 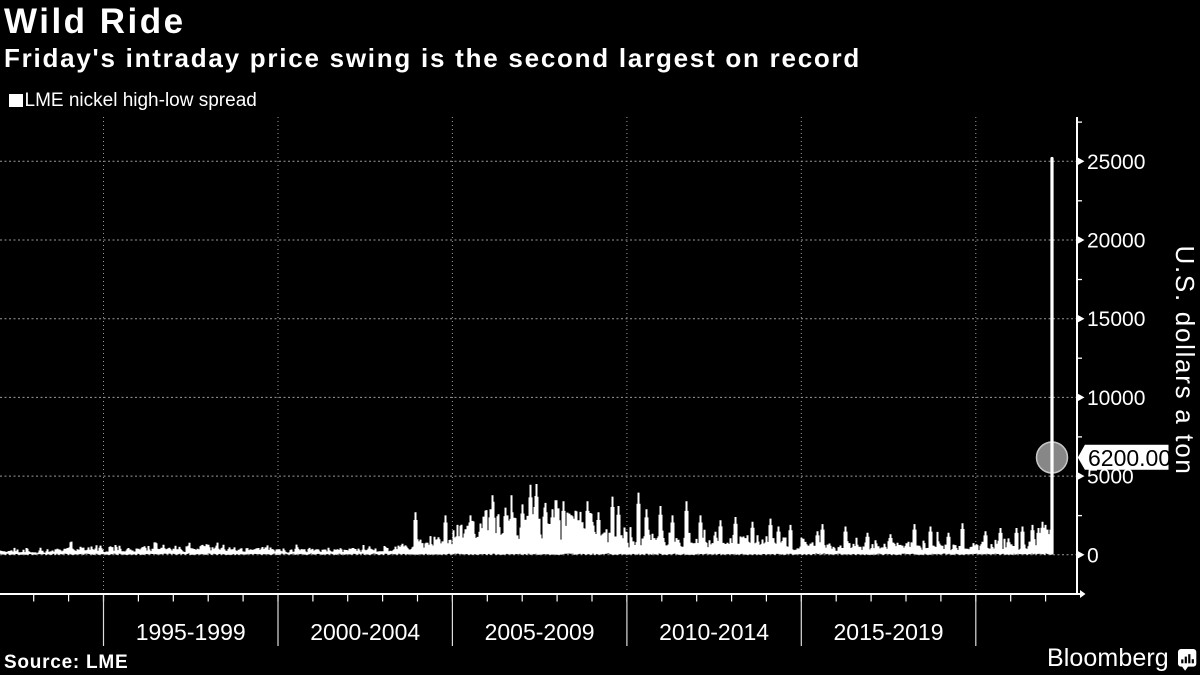 What do you see at coordinates (1116, 398) in the screenshot?
I see `svg-text: 10000` at bounding box center [1116, 398].